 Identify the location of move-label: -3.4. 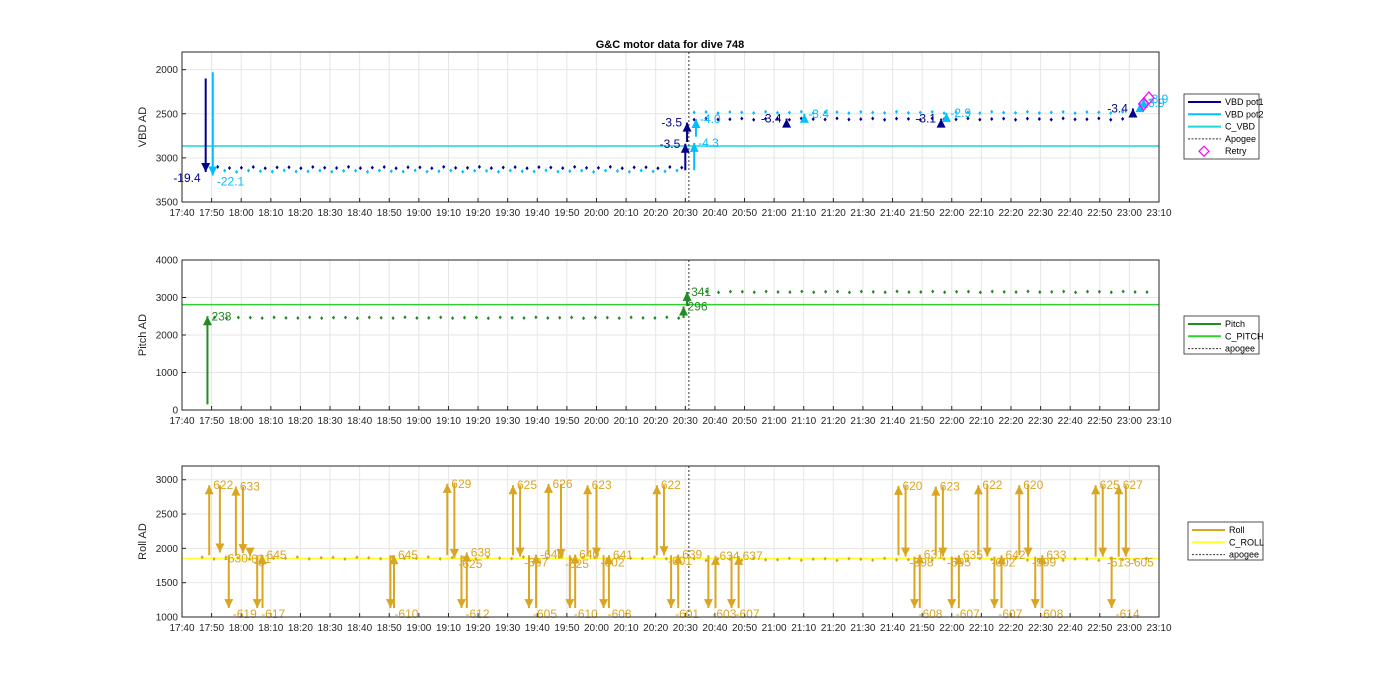
(771, 119).